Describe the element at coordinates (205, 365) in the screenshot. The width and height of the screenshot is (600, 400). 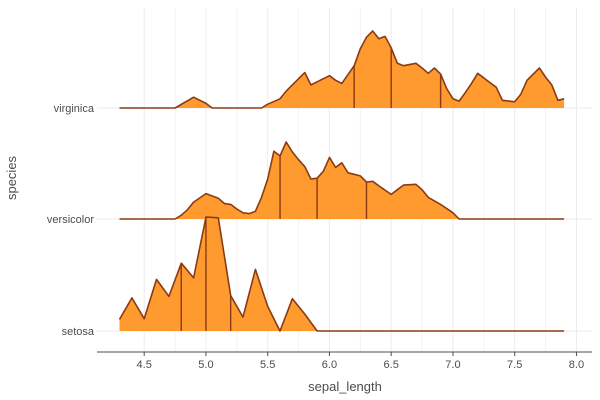
I see `x-tick-label: 5.0` at that location.